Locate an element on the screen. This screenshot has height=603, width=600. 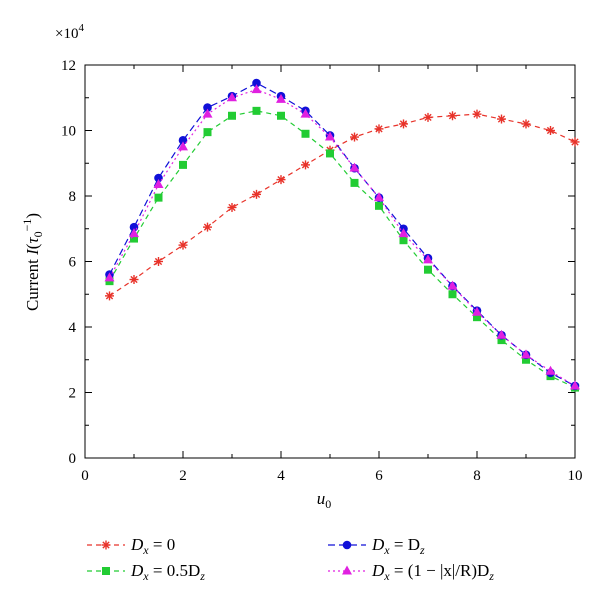
y-tick-label: 6 is located at coordinates (73, 263).